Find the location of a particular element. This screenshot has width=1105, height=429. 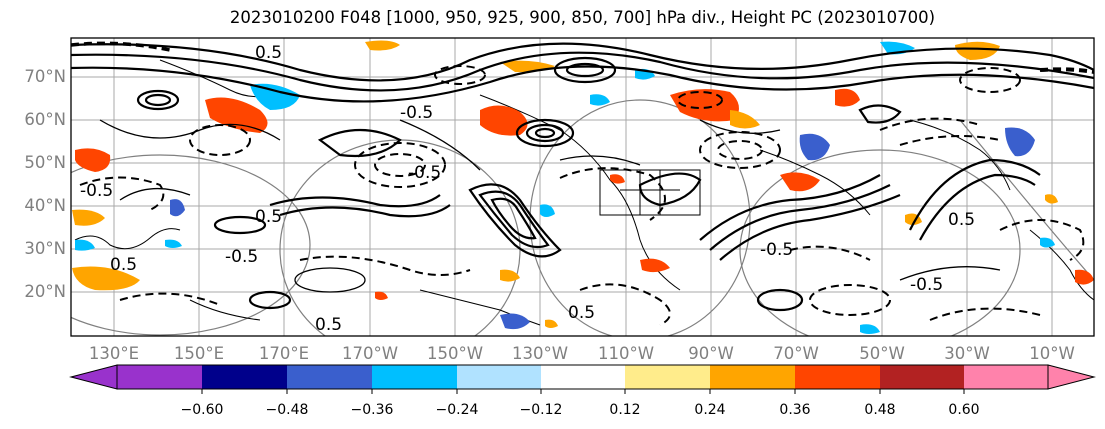

colorbar is located at coordinates (582, 379).